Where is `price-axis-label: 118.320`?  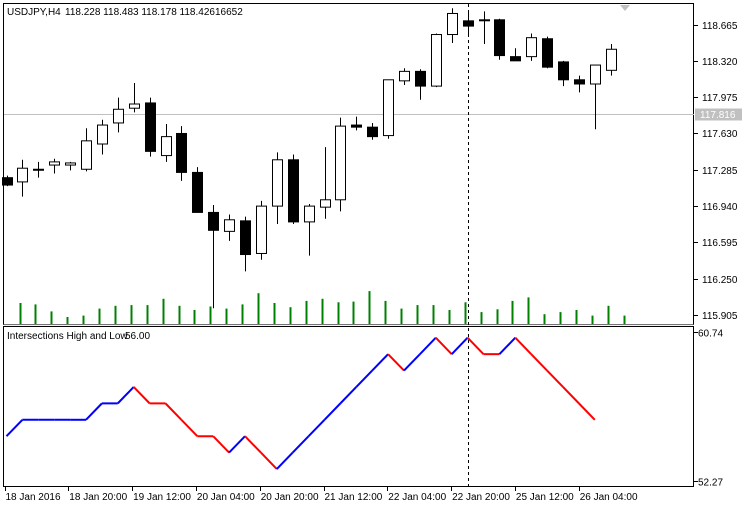
price-axis-label: 118.320 is located at coordinates (720, 62).